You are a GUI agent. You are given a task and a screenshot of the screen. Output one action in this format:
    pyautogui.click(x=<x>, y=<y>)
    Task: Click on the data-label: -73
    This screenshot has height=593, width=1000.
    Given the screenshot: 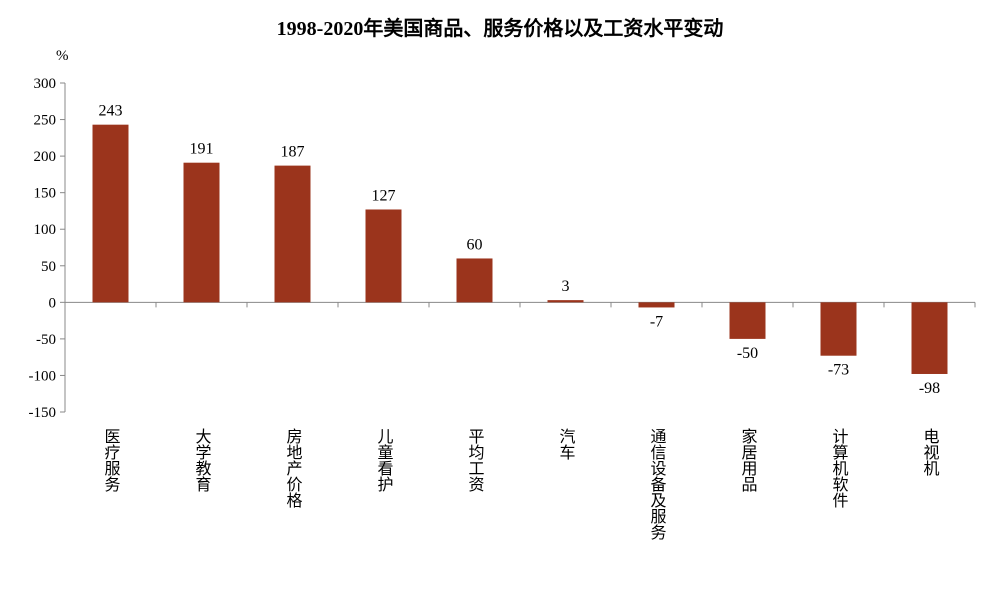 What is the action you would take?
    pyautogui.click(x=838, y=370)
    